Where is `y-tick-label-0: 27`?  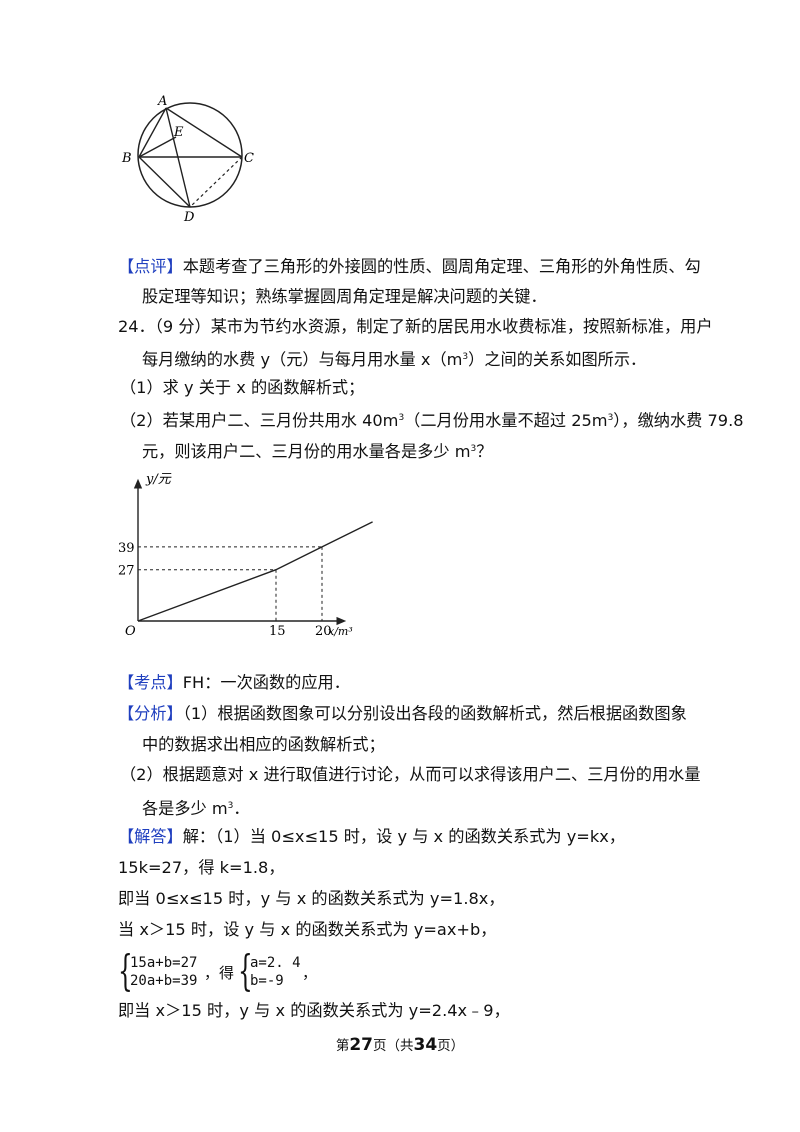 y-tick-label-0: 27 is located at coordinates (126, 571).